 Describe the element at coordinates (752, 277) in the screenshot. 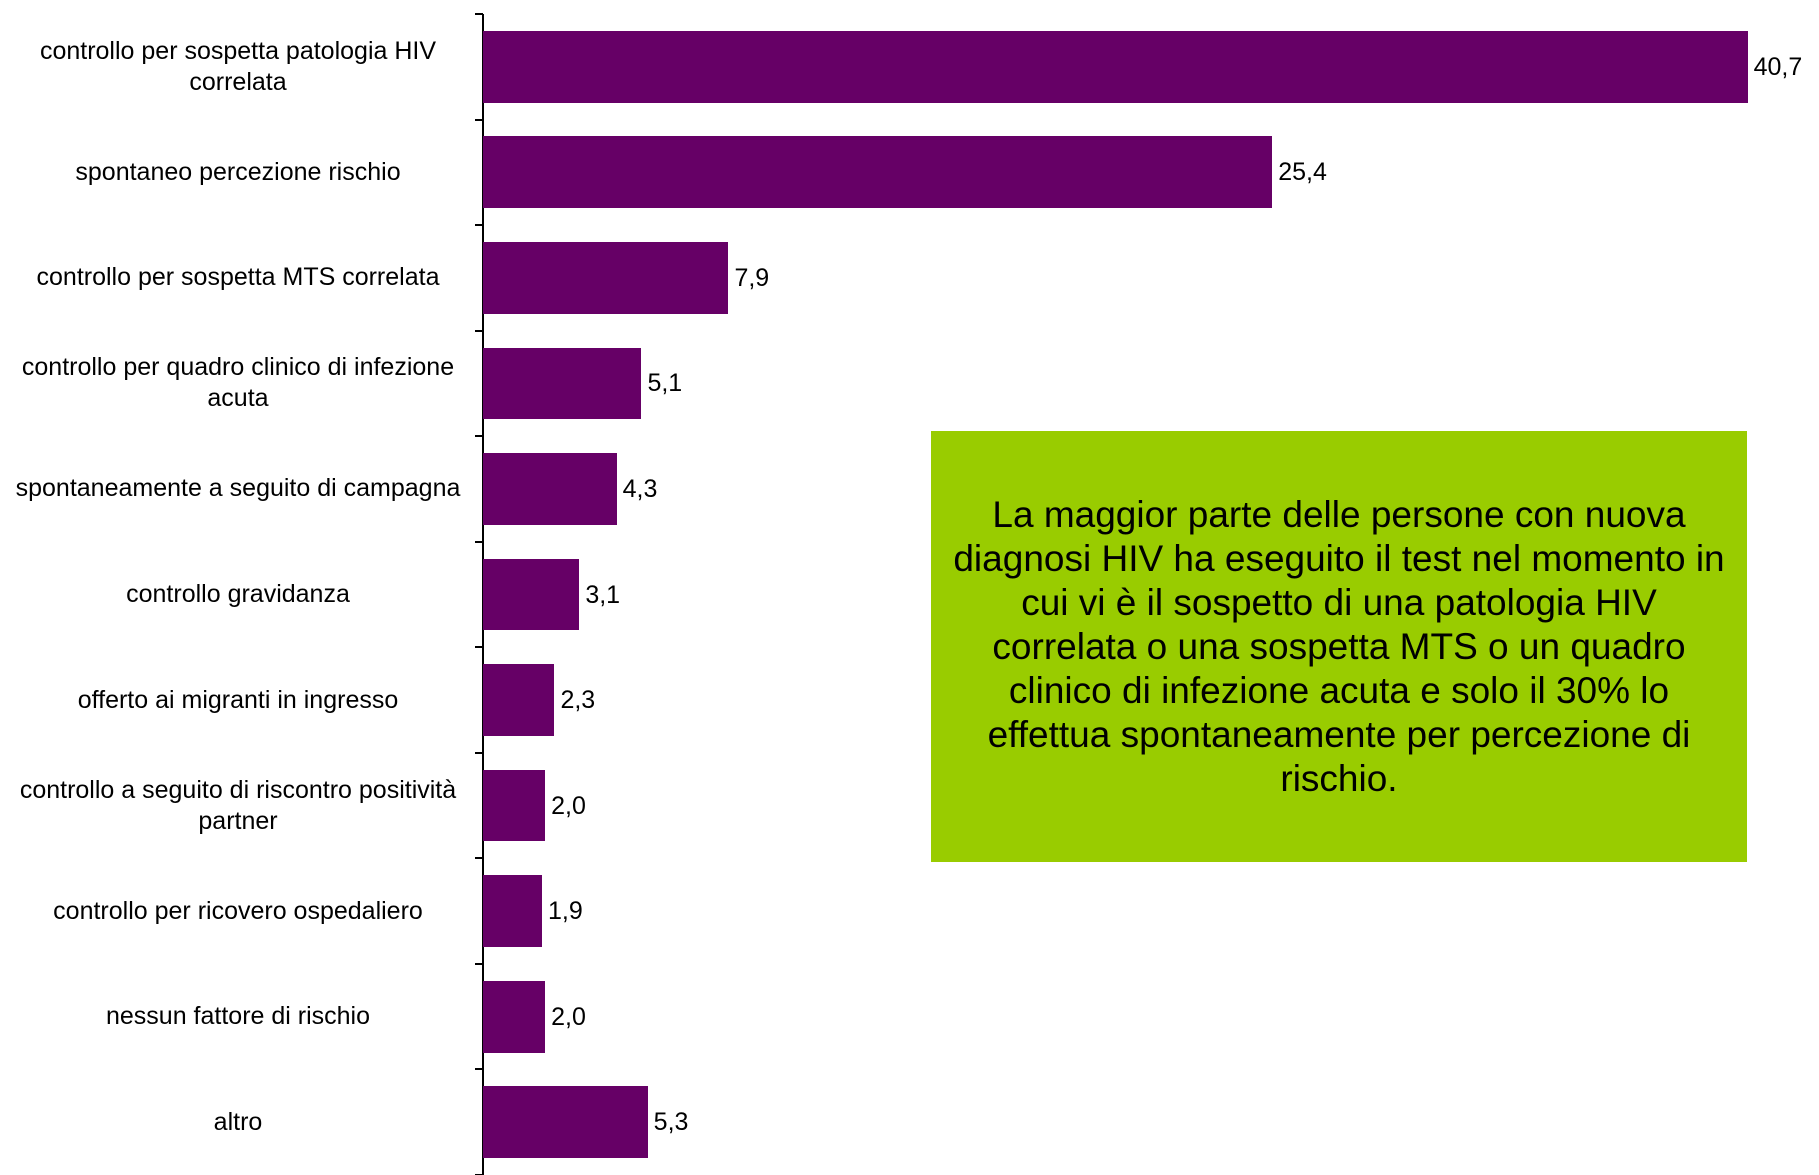

I see `value-label: 7,9` at that location.